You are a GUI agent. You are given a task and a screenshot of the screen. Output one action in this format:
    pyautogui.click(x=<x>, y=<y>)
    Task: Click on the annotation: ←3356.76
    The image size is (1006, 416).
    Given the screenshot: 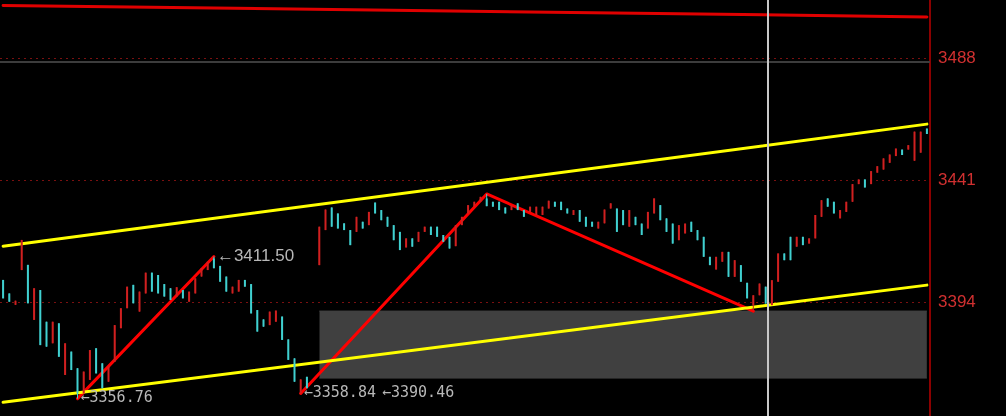 What is the action you would take?
    pyautogui.click(x=116, y=397)
    